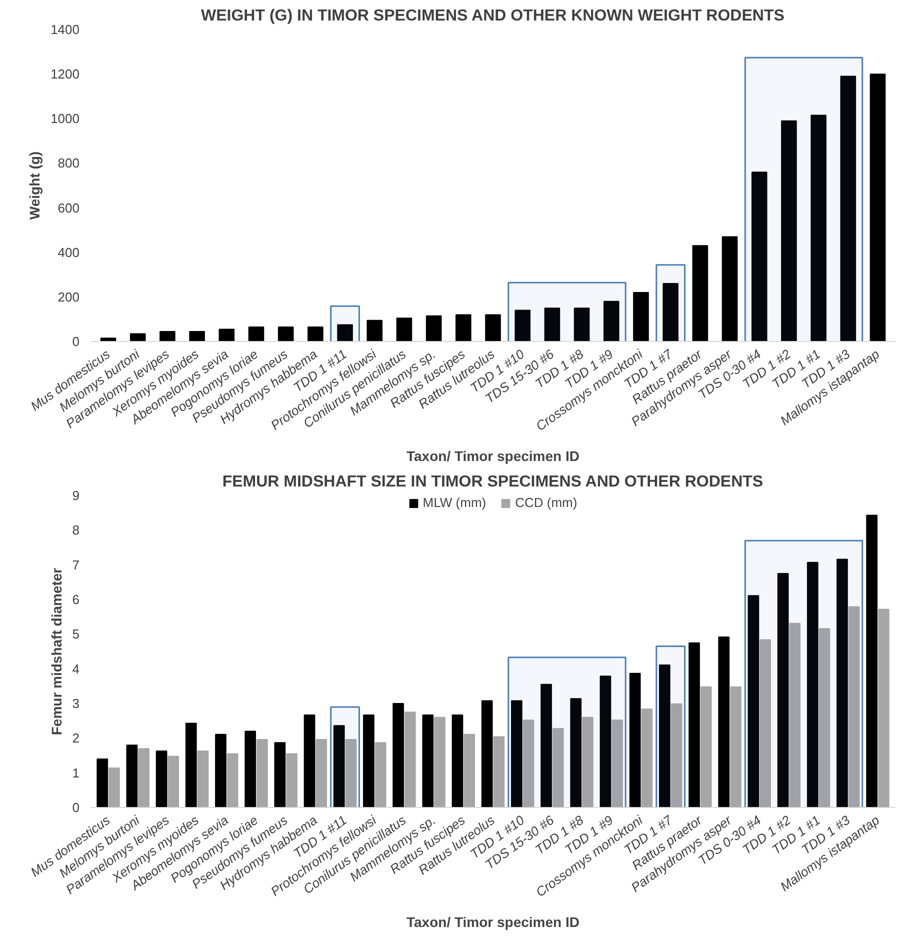  I want to click on y-axis-title: Femur midshaft diameter, so click(56, 651).